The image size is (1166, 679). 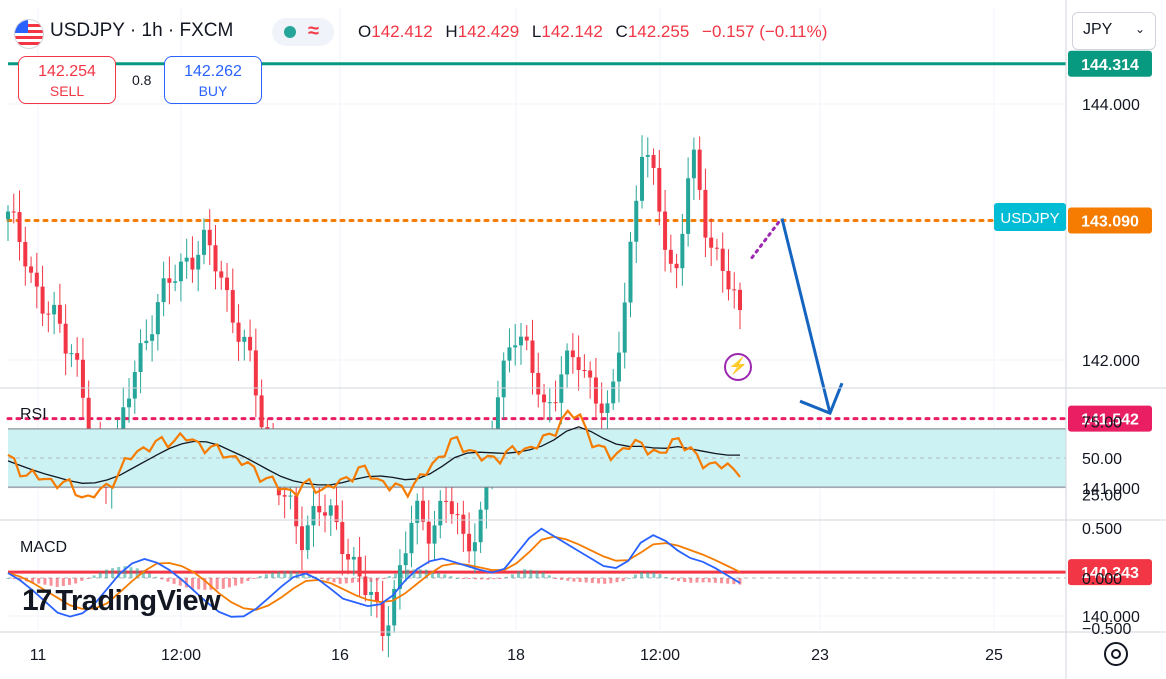 What do you see at coordinates (44, 547) in the screenshot?
I see `macd-pane-label: MACD` at bounding box center [44, 547].